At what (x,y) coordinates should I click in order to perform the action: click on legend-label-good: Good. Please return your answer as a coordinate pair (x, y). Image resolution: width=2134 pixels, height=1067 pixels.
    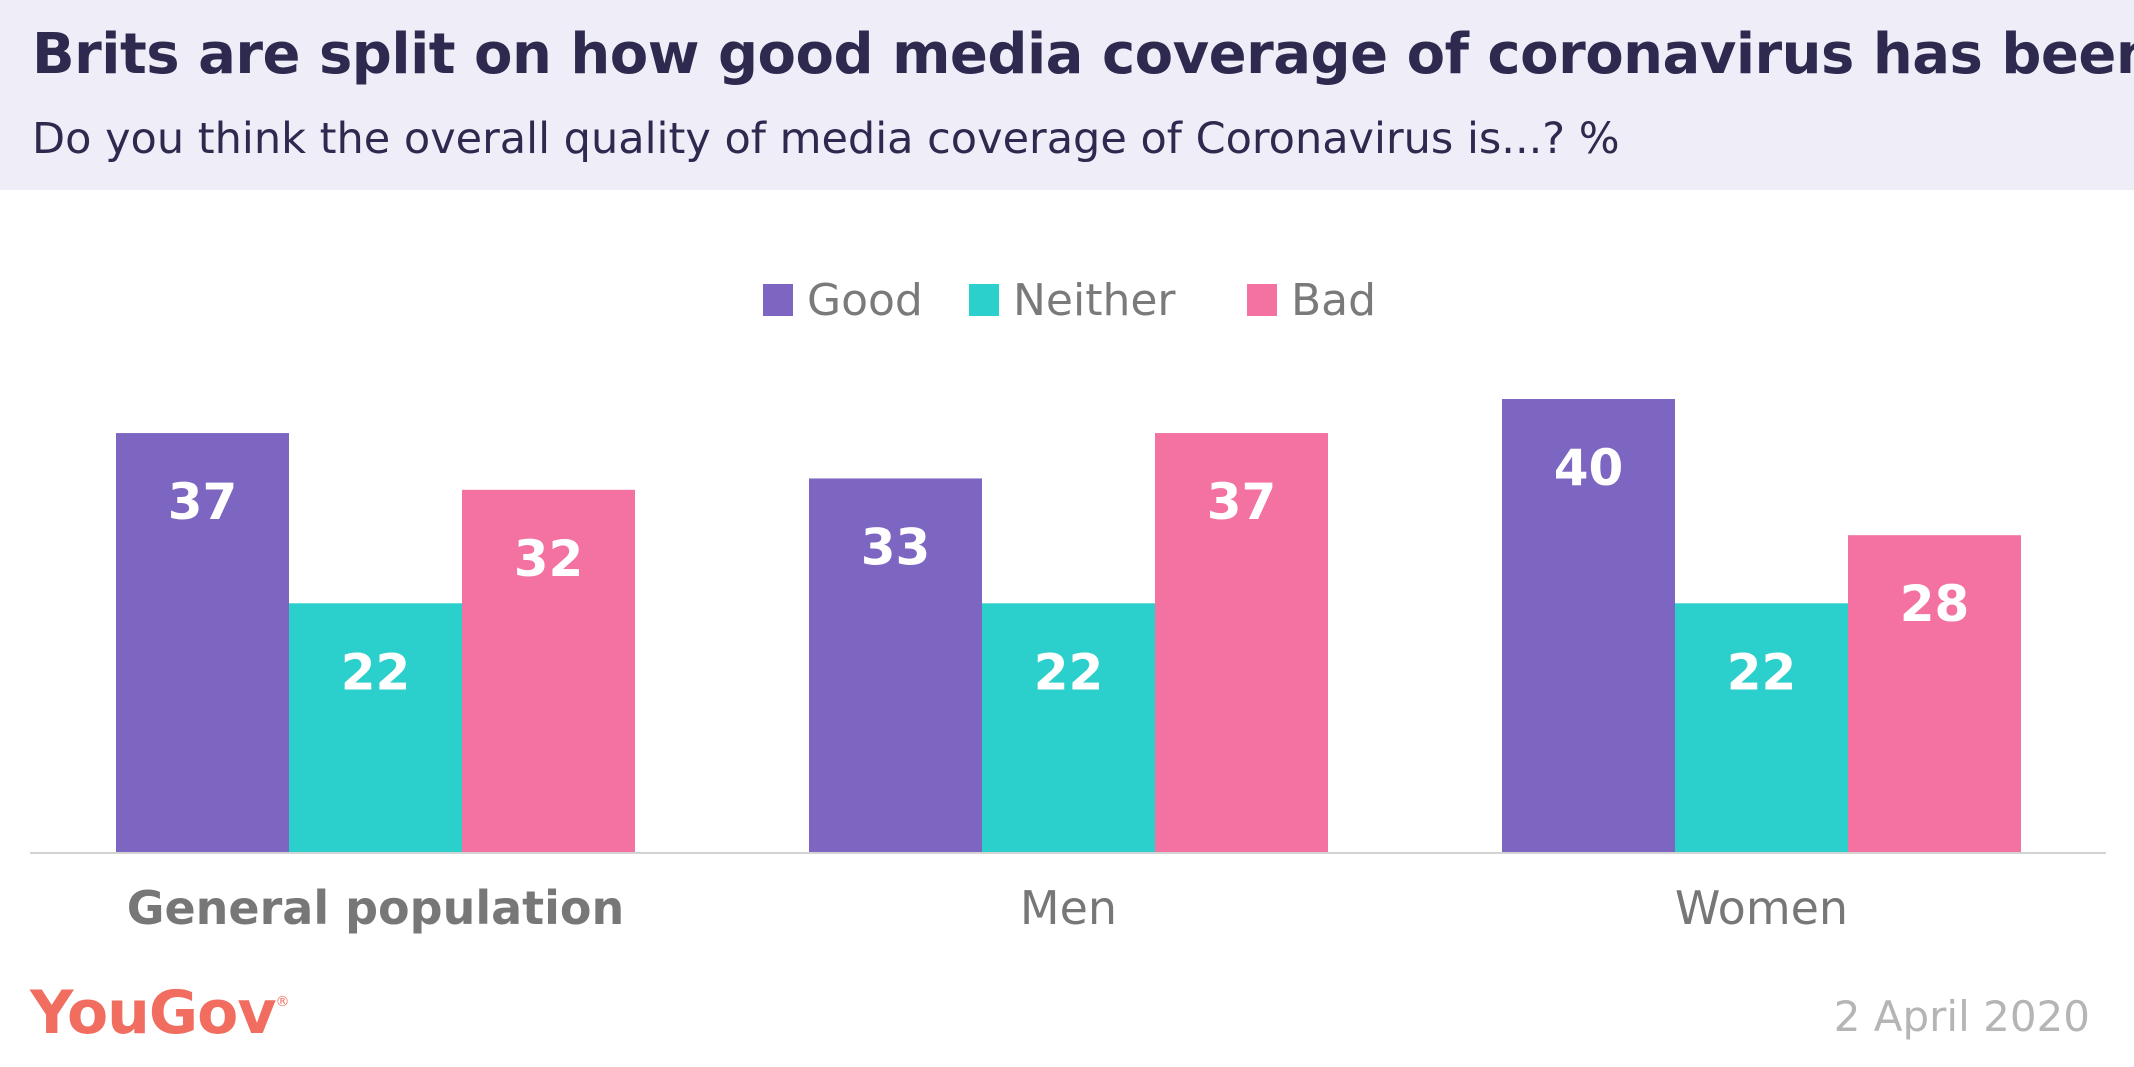
    Looking at the image, I should click on (865, 300).